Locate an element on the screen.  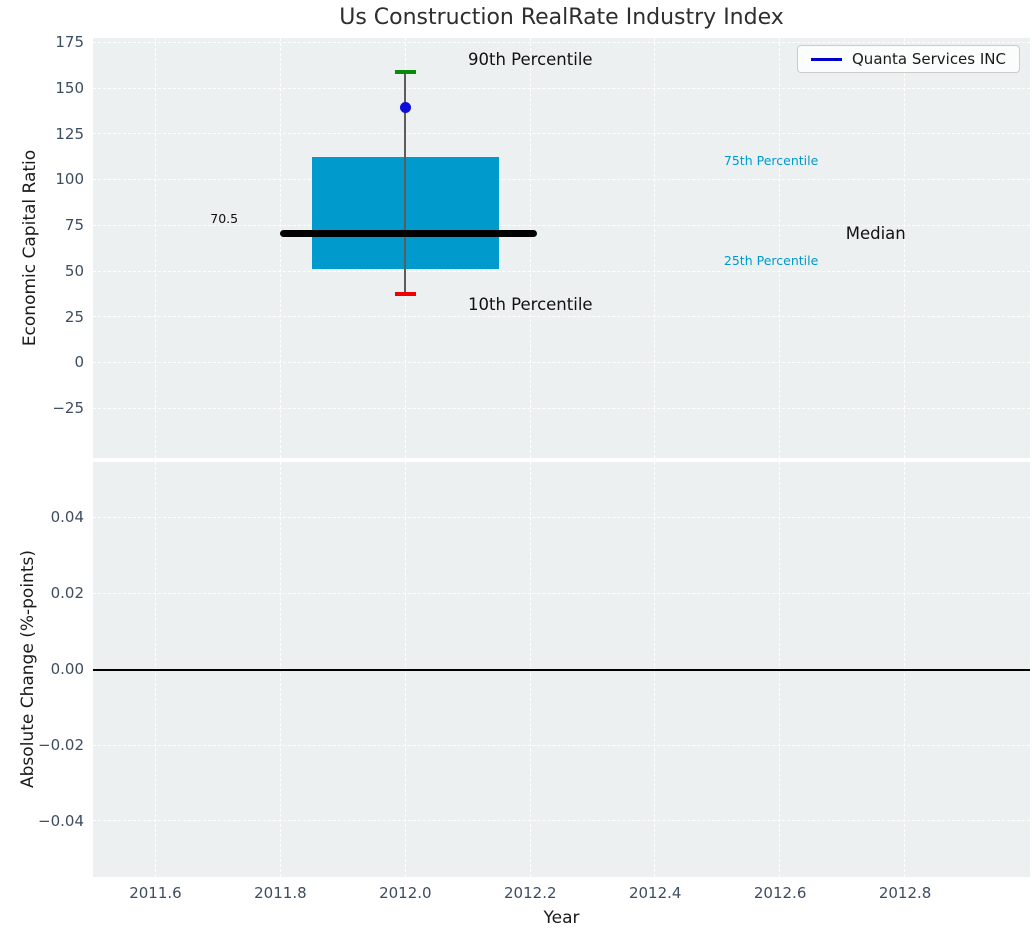
y-tick-label: 0.04 is located at coordinates (67, 517).